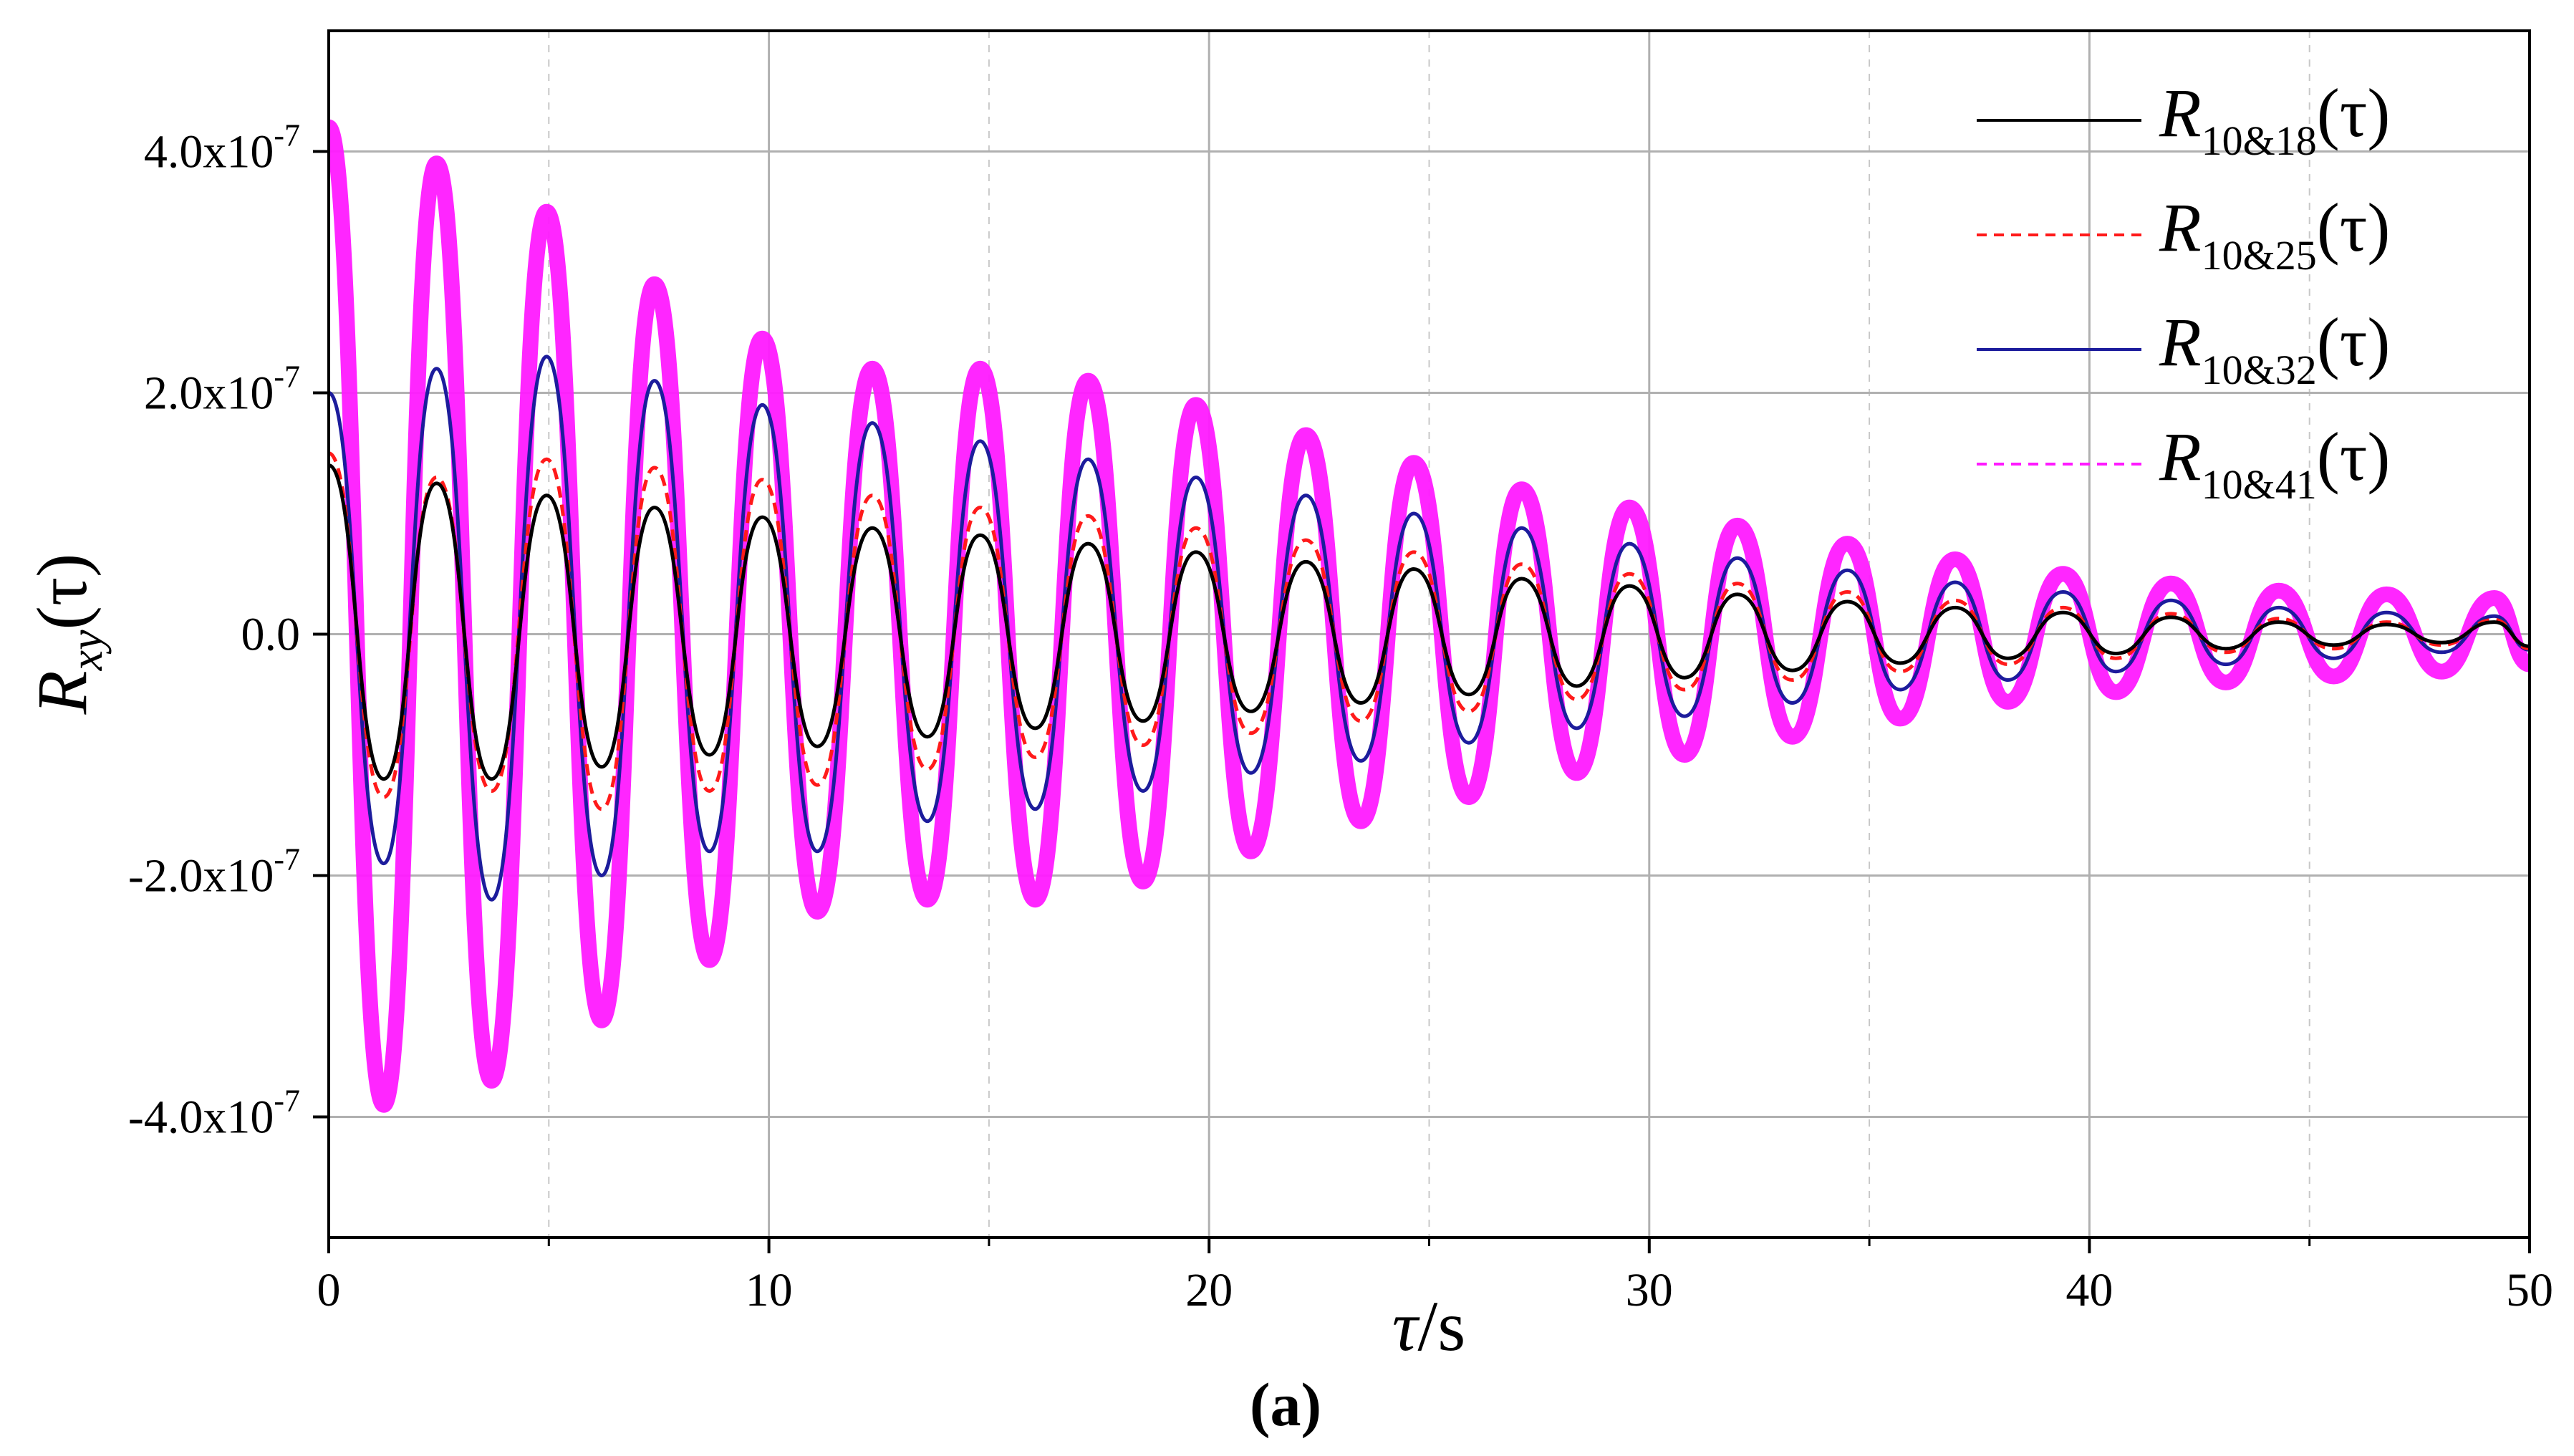  I want to click on y-tick-label: 2.0x10⁻⁷, so click(222, 390).